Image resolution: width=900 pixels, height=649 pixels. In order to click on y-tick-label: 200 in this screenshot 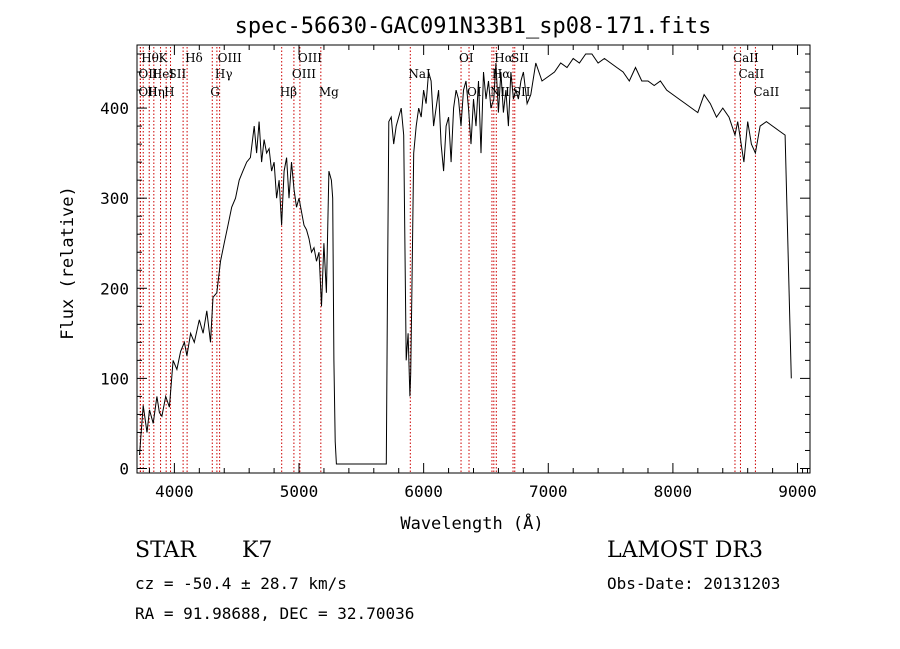, I will do `click(114, 288)`.